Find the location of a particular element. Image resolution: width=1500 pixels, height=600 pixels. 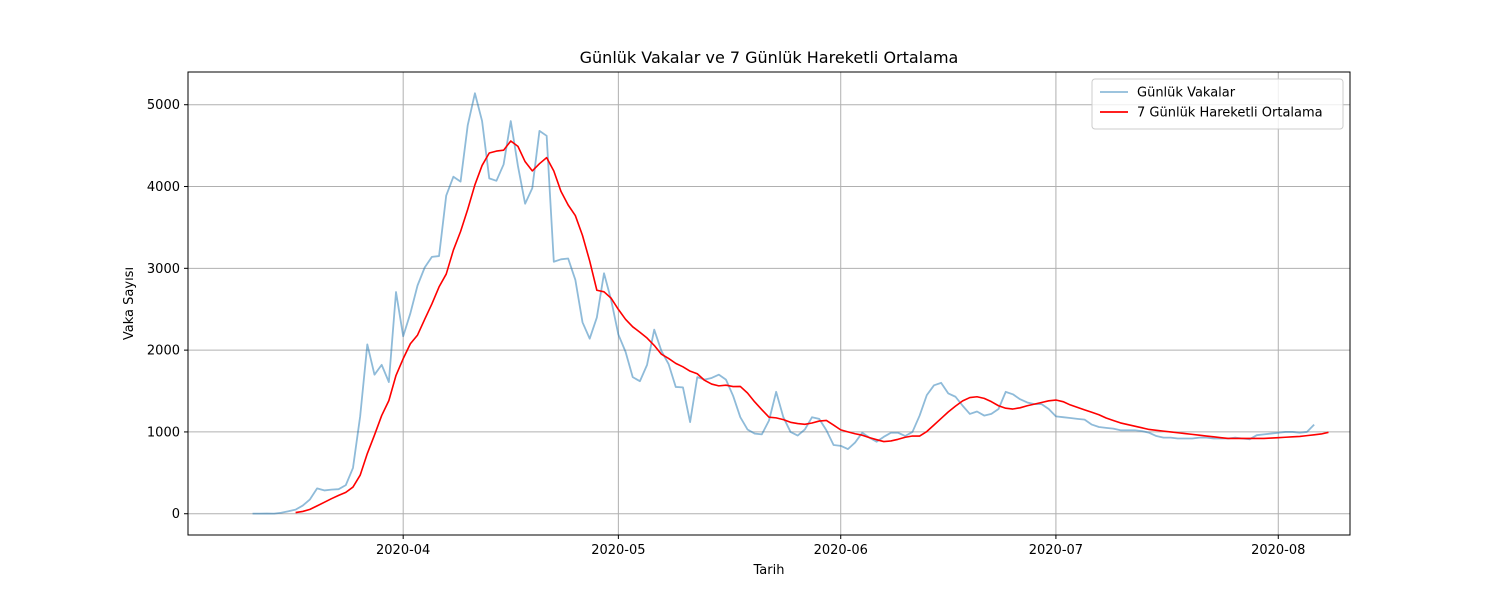

legend-box is located at coordinates (1217, 104).